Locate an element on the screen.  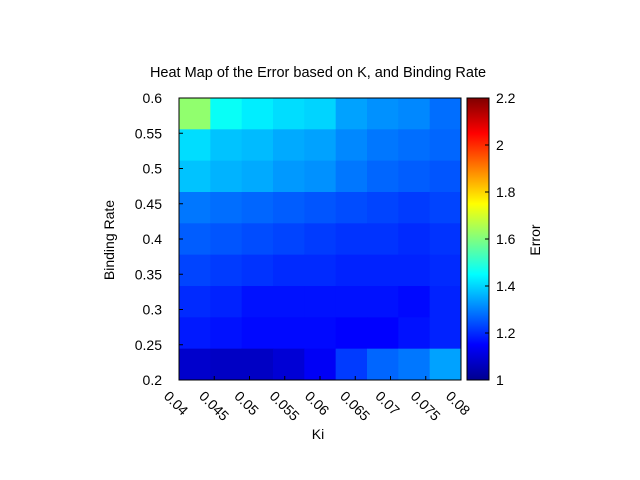
x-tick-label: 0.075 is located at coordinates (426, 406).